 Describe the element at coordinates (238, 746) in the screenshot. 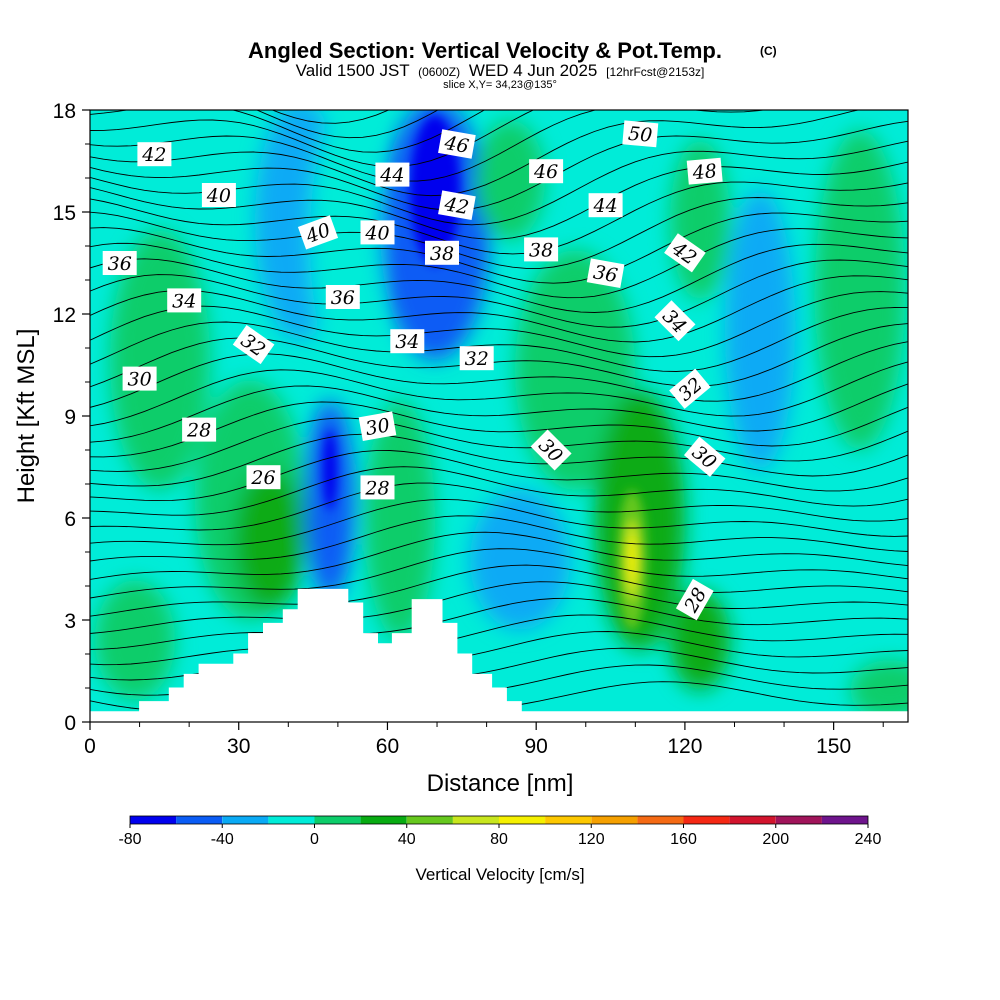

I see `x-tick-label: 30` at that location.